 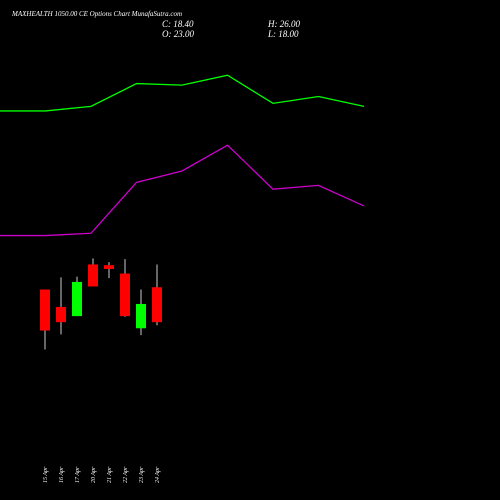 I want to click on x-tick-label: 20 Apr, so click(x=94, y=474).